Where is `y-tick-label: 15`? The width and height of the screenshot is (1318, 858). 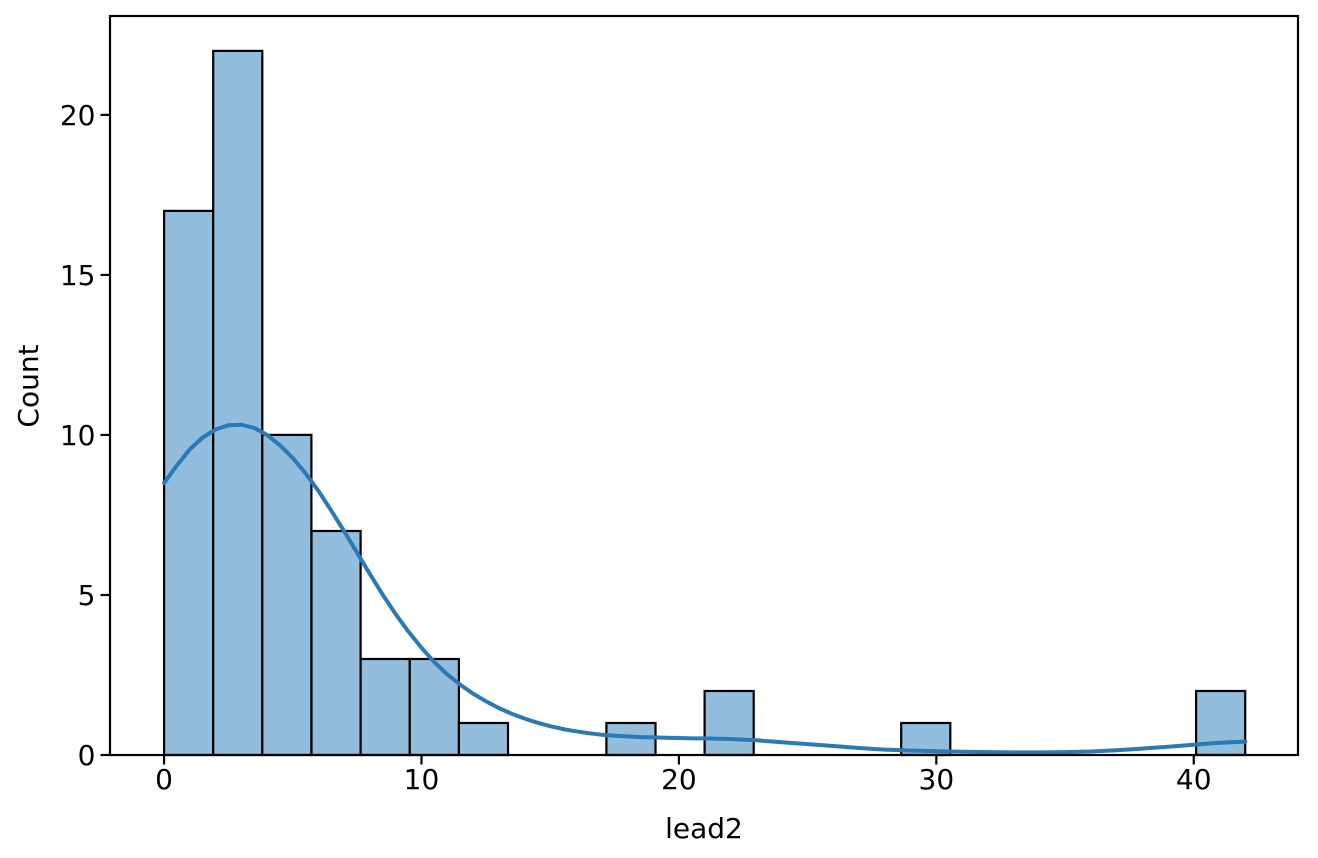
y-tick-label: 15 is located at coordinates (78, 275).